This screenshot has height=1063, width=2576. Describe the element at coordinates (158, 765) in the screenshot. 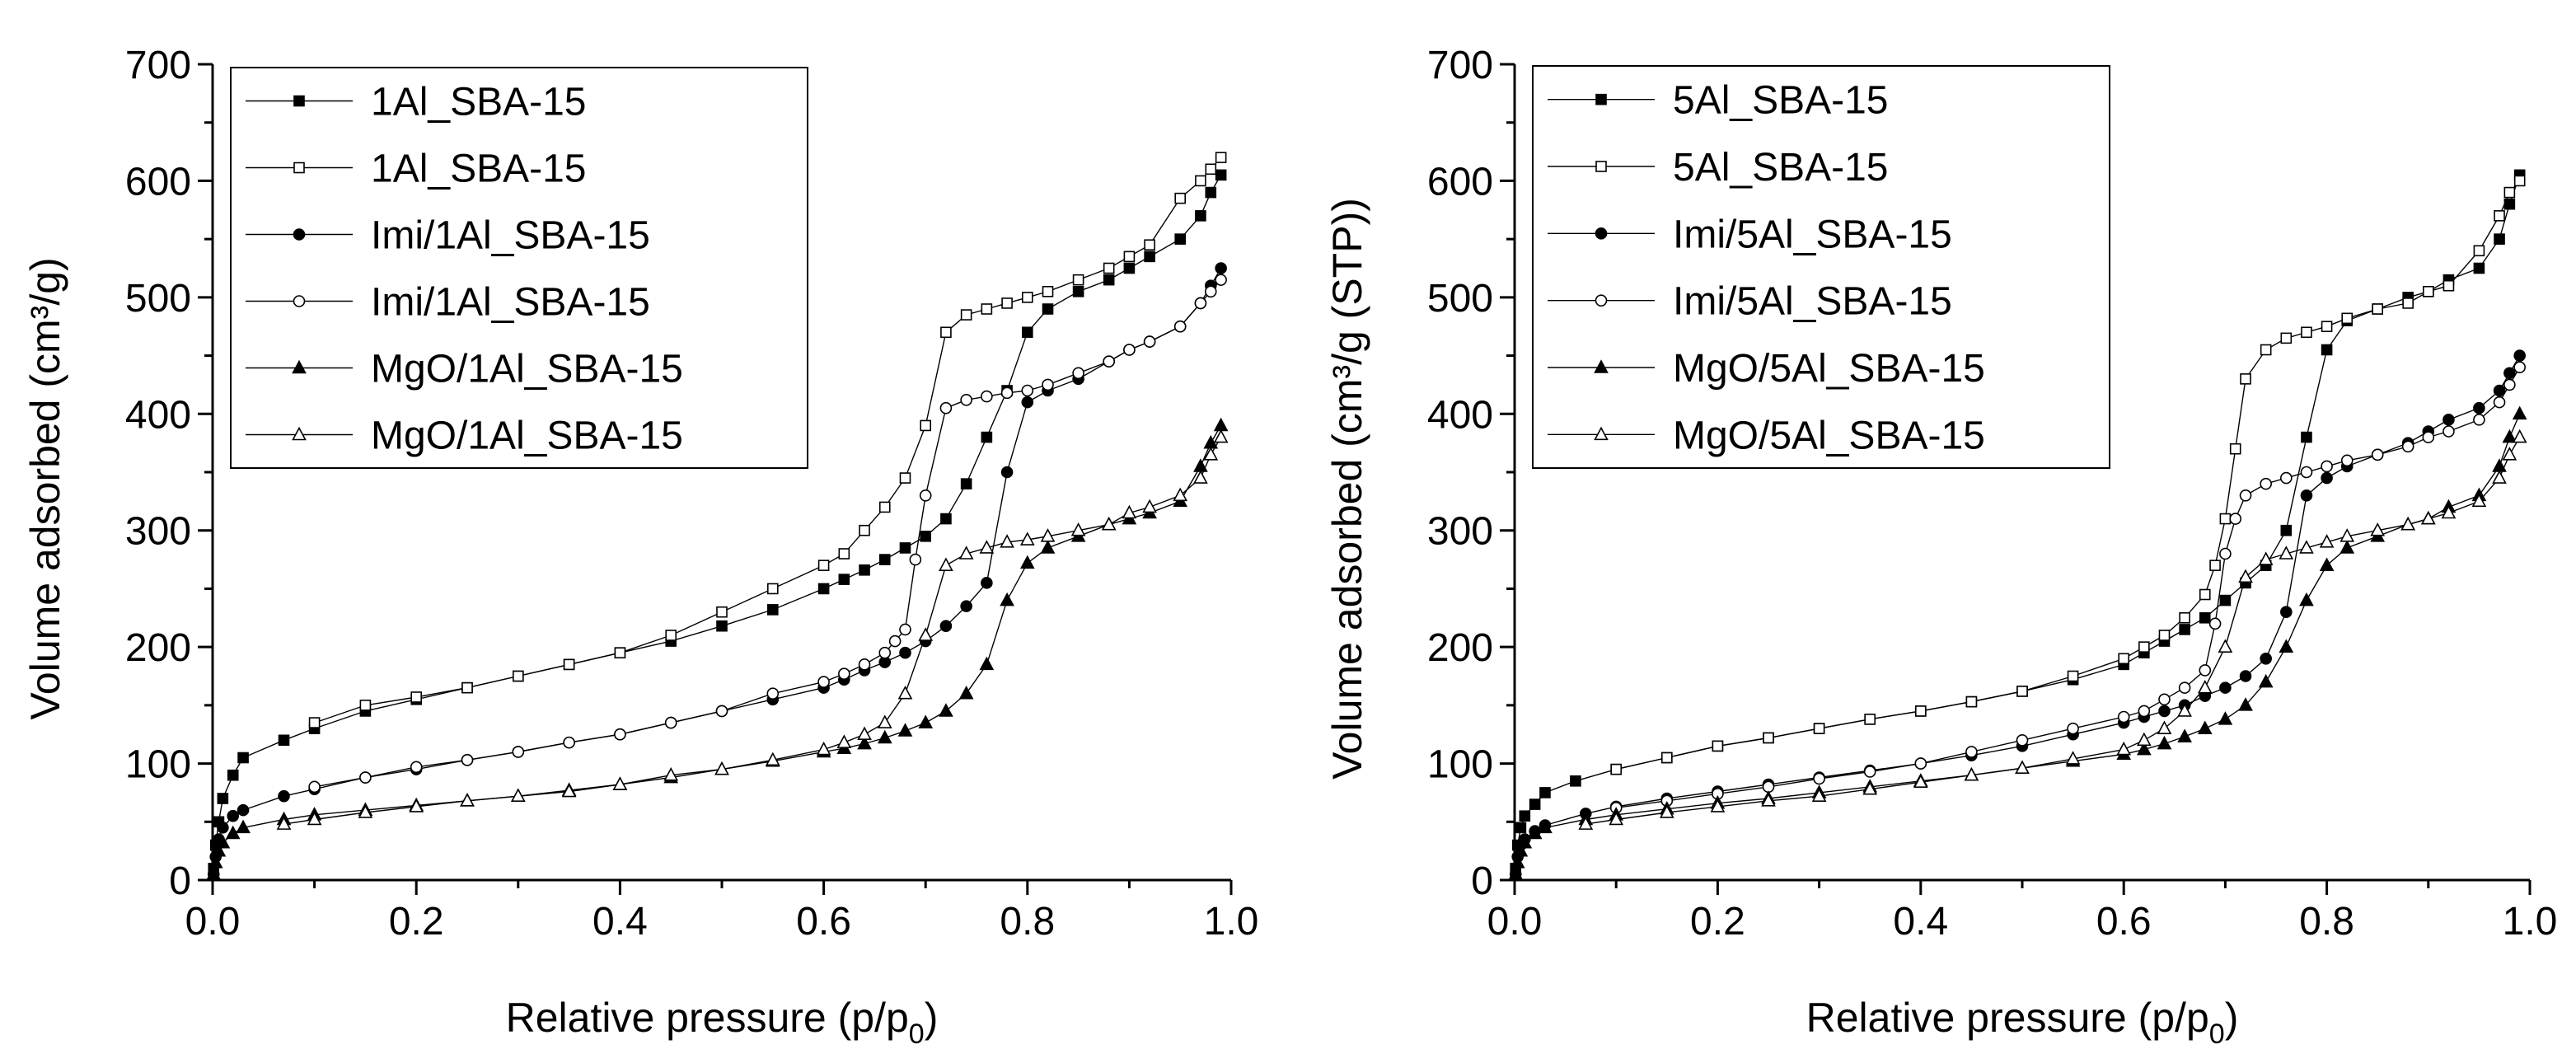

I see `left-y-tick-label: 100` at that location.